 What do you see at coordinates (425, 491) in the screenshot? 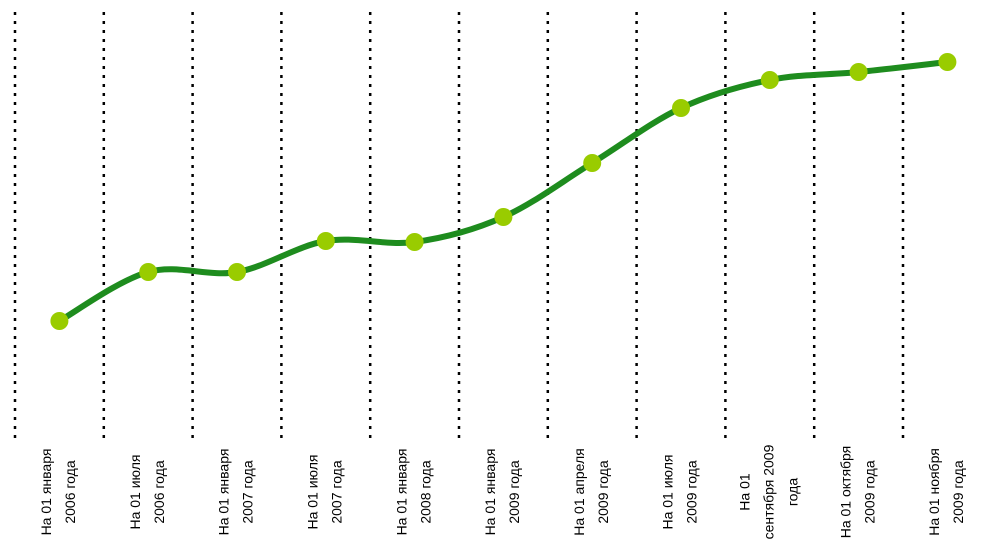
I see `x-tick-label: 2008 года` at bounding box center [425, 491].